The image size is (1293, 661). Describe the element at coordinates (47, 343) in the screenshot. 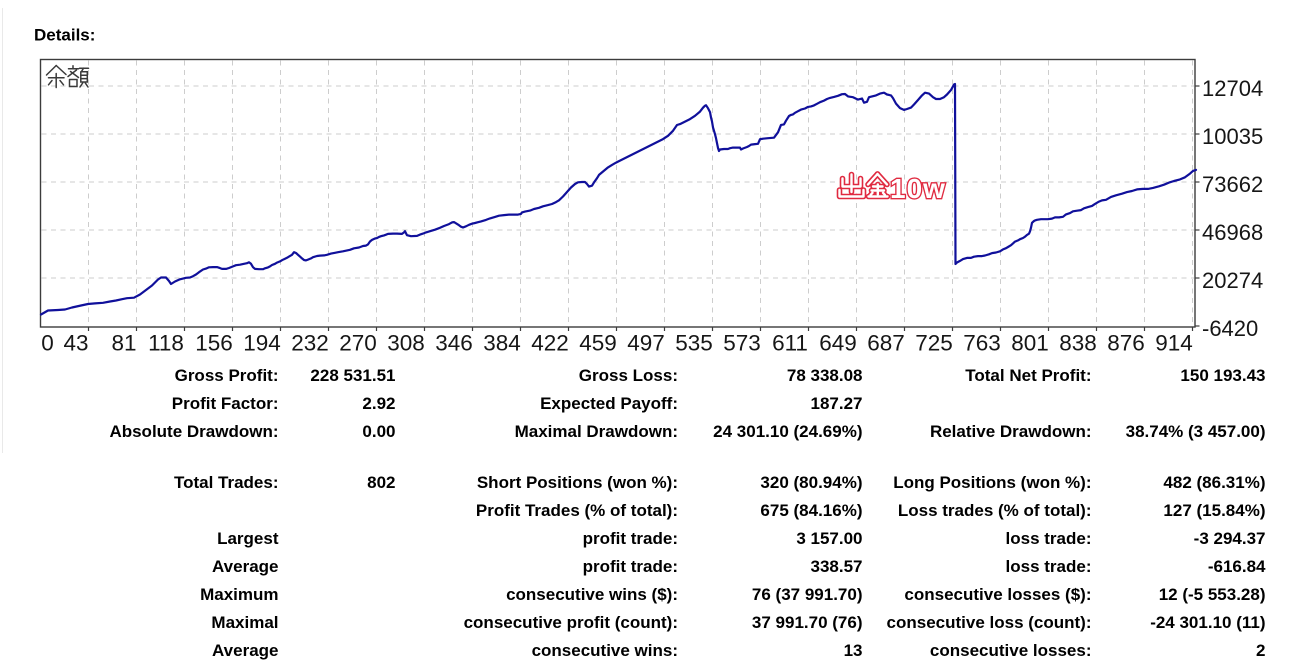

I see `svg-text: 0` at that location.